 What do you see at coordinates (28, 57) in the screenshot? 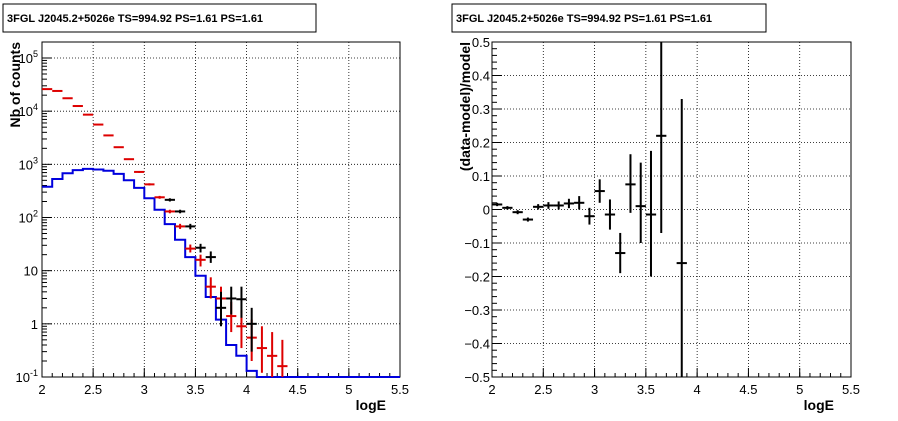
I see `y-tick-label: 10⁵` at bounding box center [28, 57].